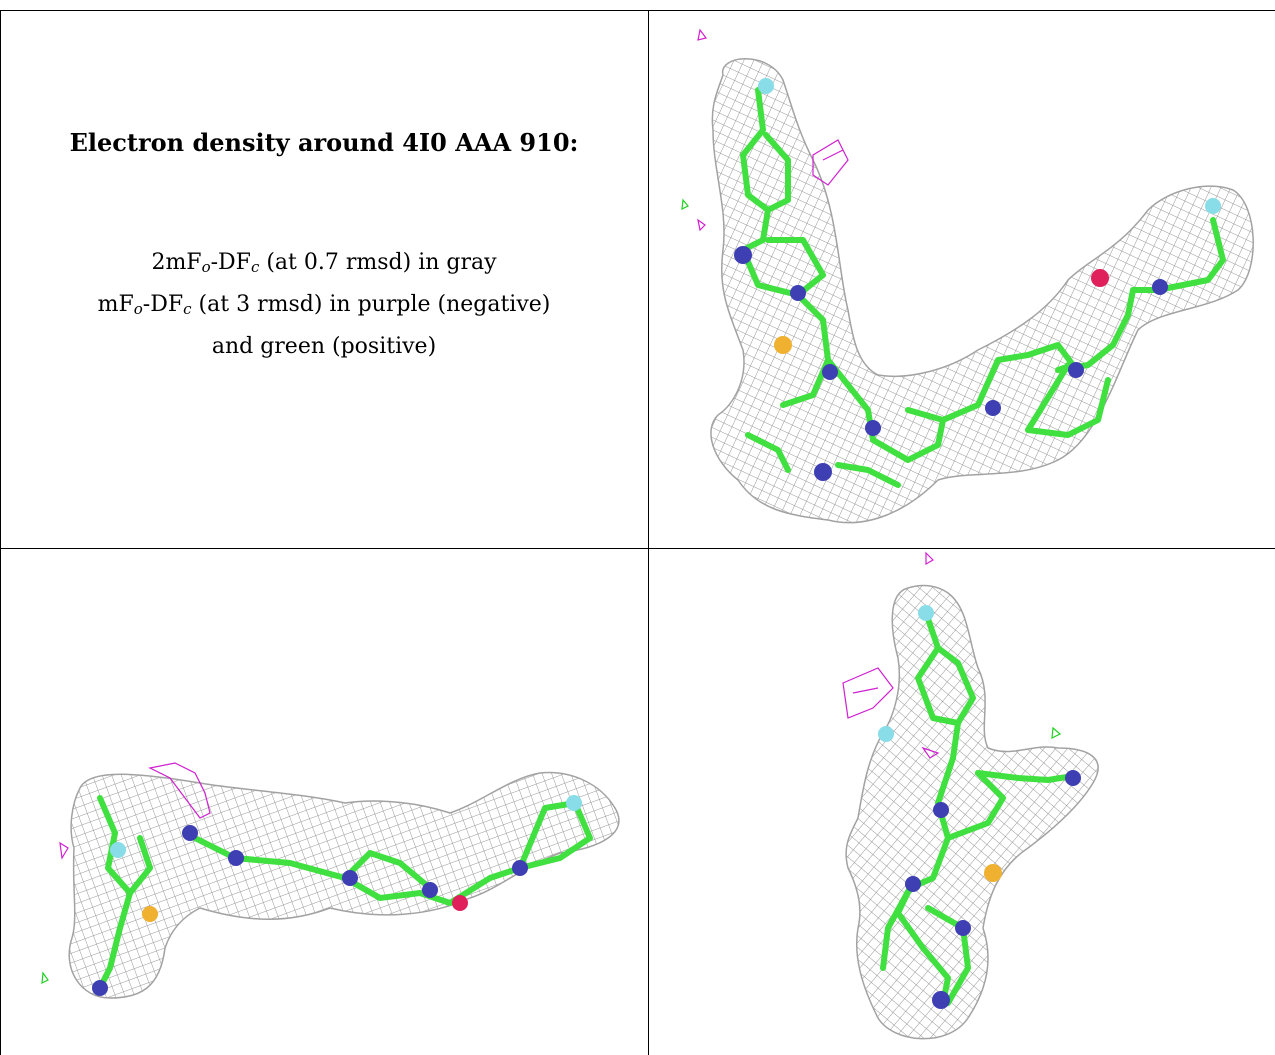  What do you see at coordinates (0, 532) in the screenshot?
I see `table-border-left` at bounding box center [0, 532].